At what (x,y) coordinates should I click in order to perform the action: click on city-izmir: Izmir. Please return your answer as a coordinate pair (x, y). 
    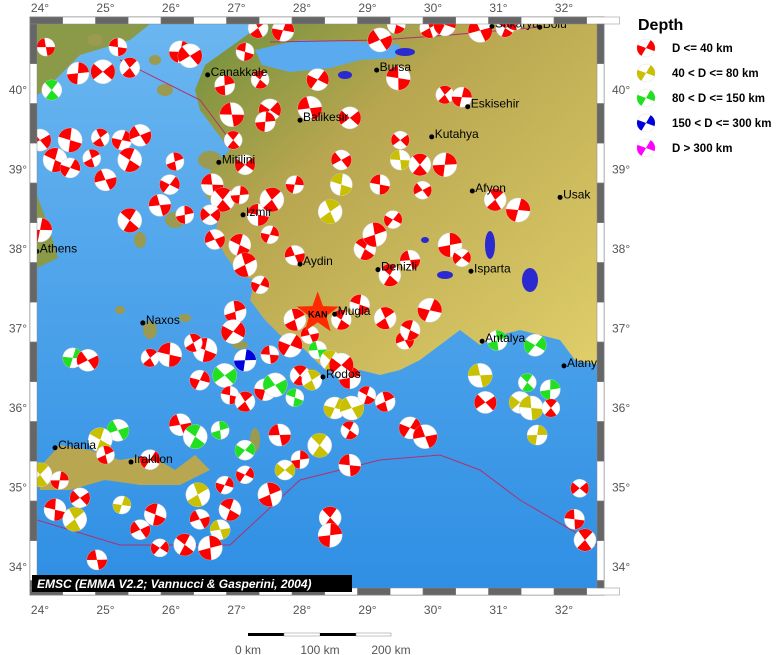
    Looking at the image, I should click on (256, 212).